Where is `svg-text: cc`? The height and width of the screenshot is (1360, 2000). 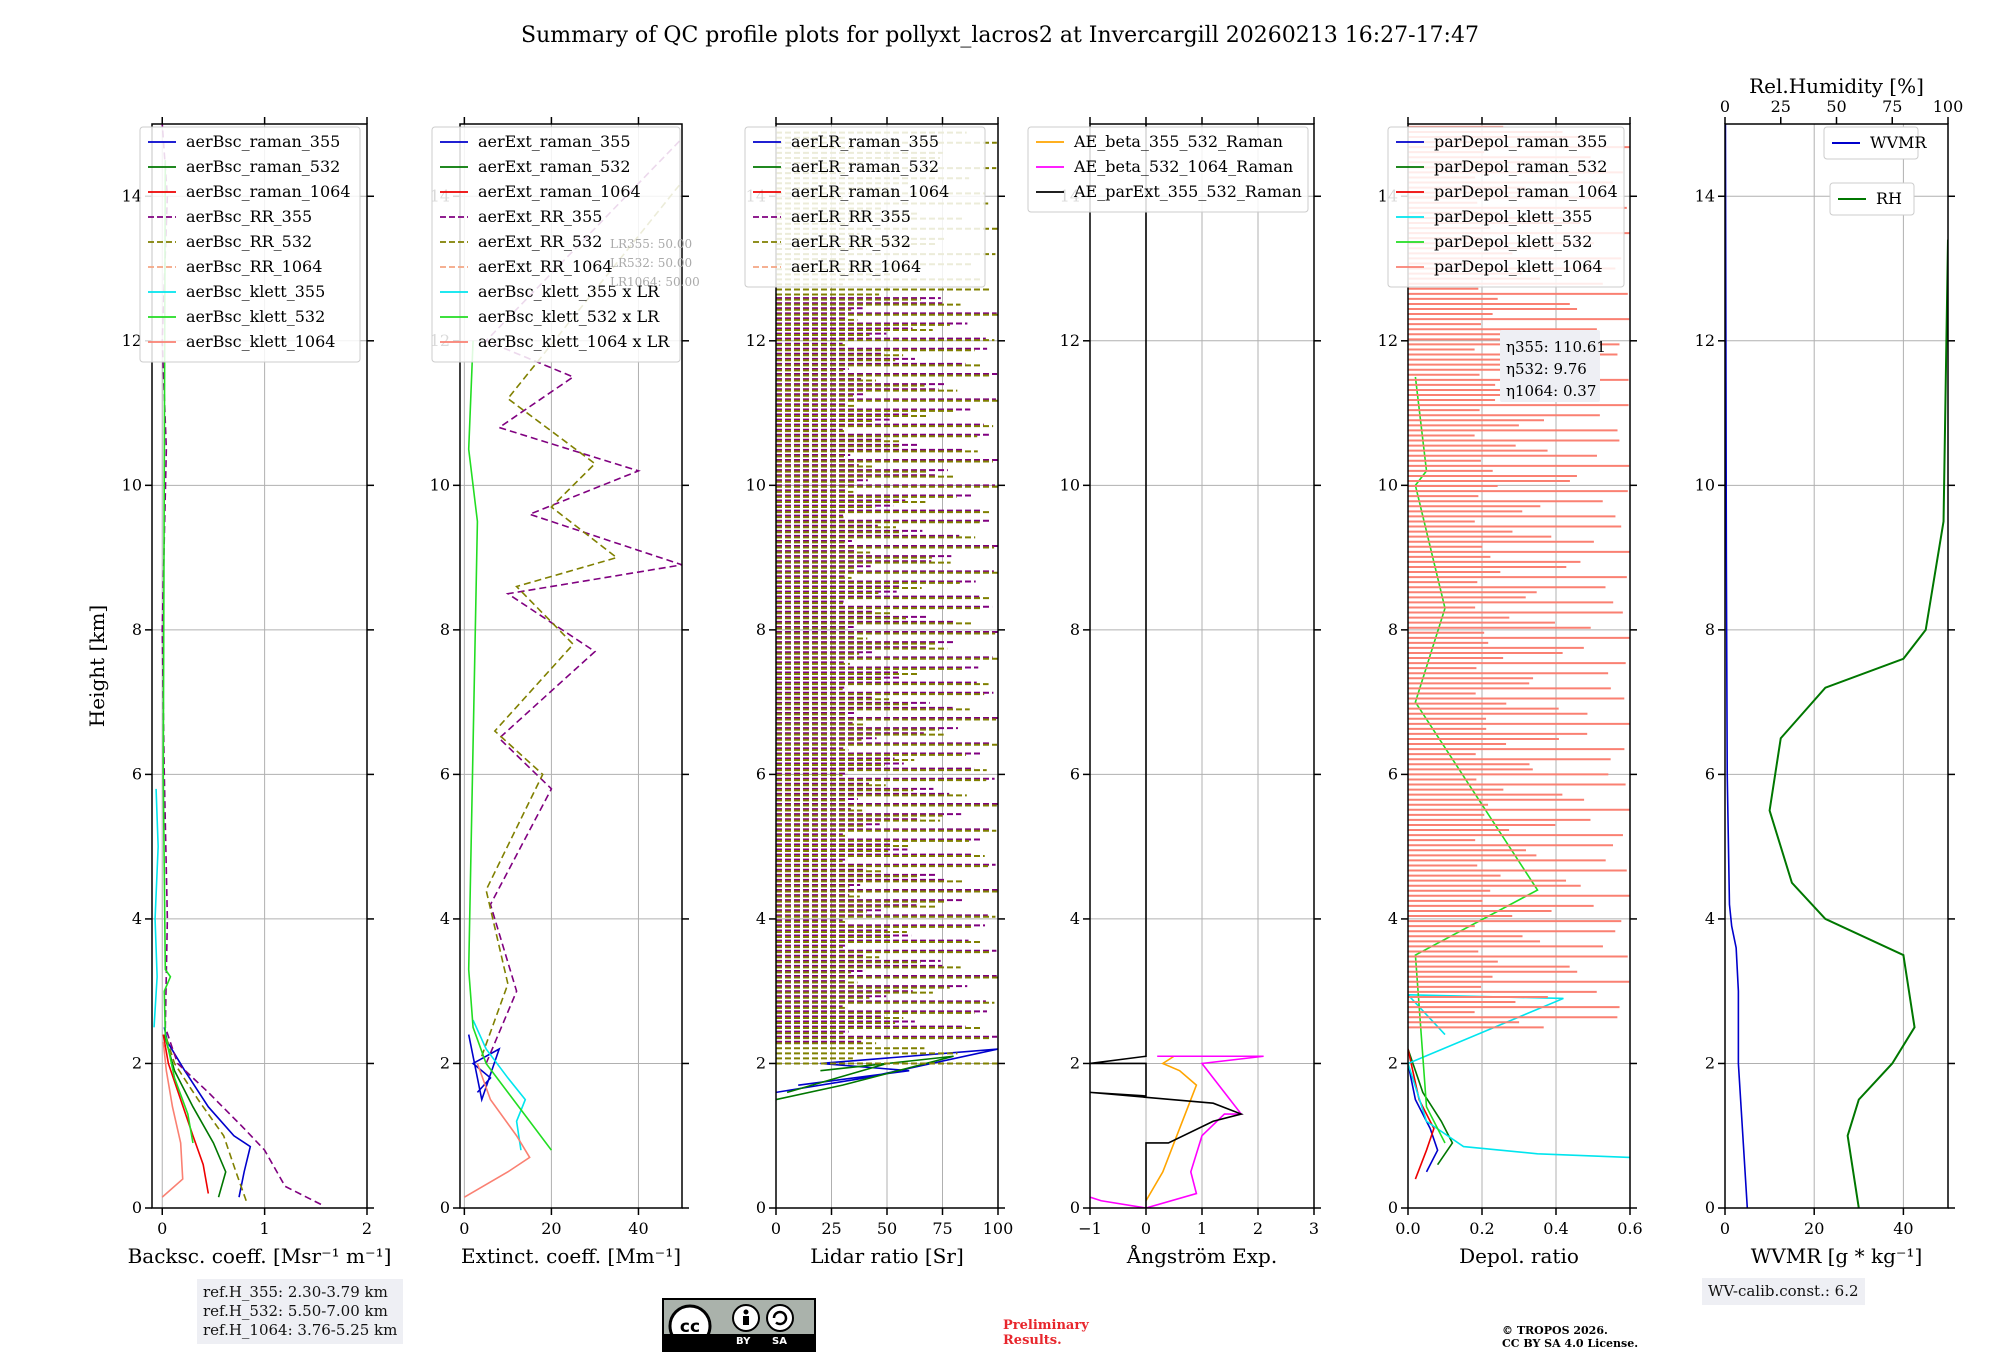
svg-text: cc is located at coordinates (690, 1326).